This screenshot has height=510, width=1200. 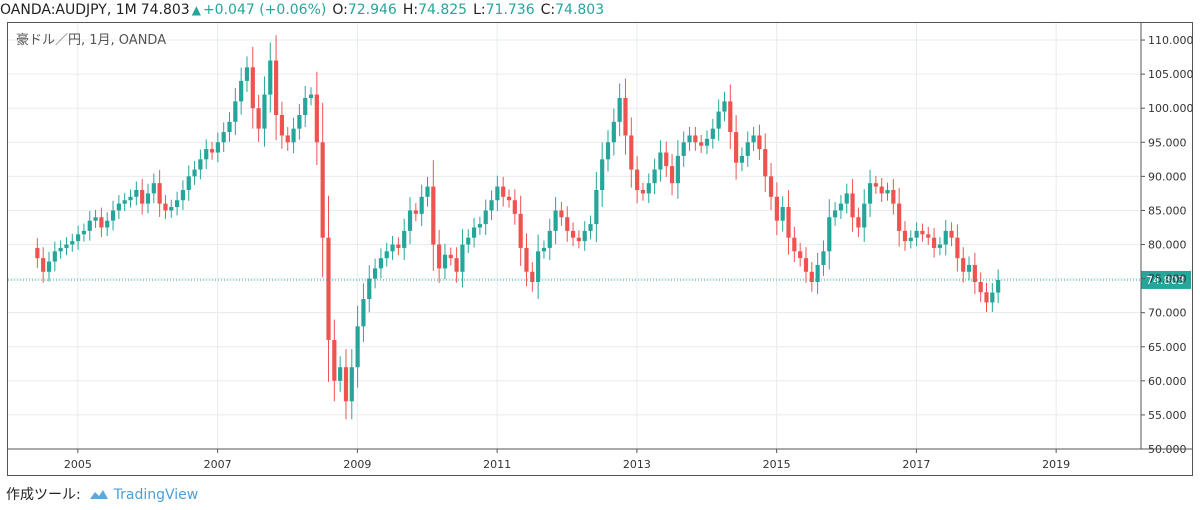 What do you see at coordinates (1167, 210) in the screenshot?
I see `y-tick-label: 85.000` at bounding box center [1167, 210].